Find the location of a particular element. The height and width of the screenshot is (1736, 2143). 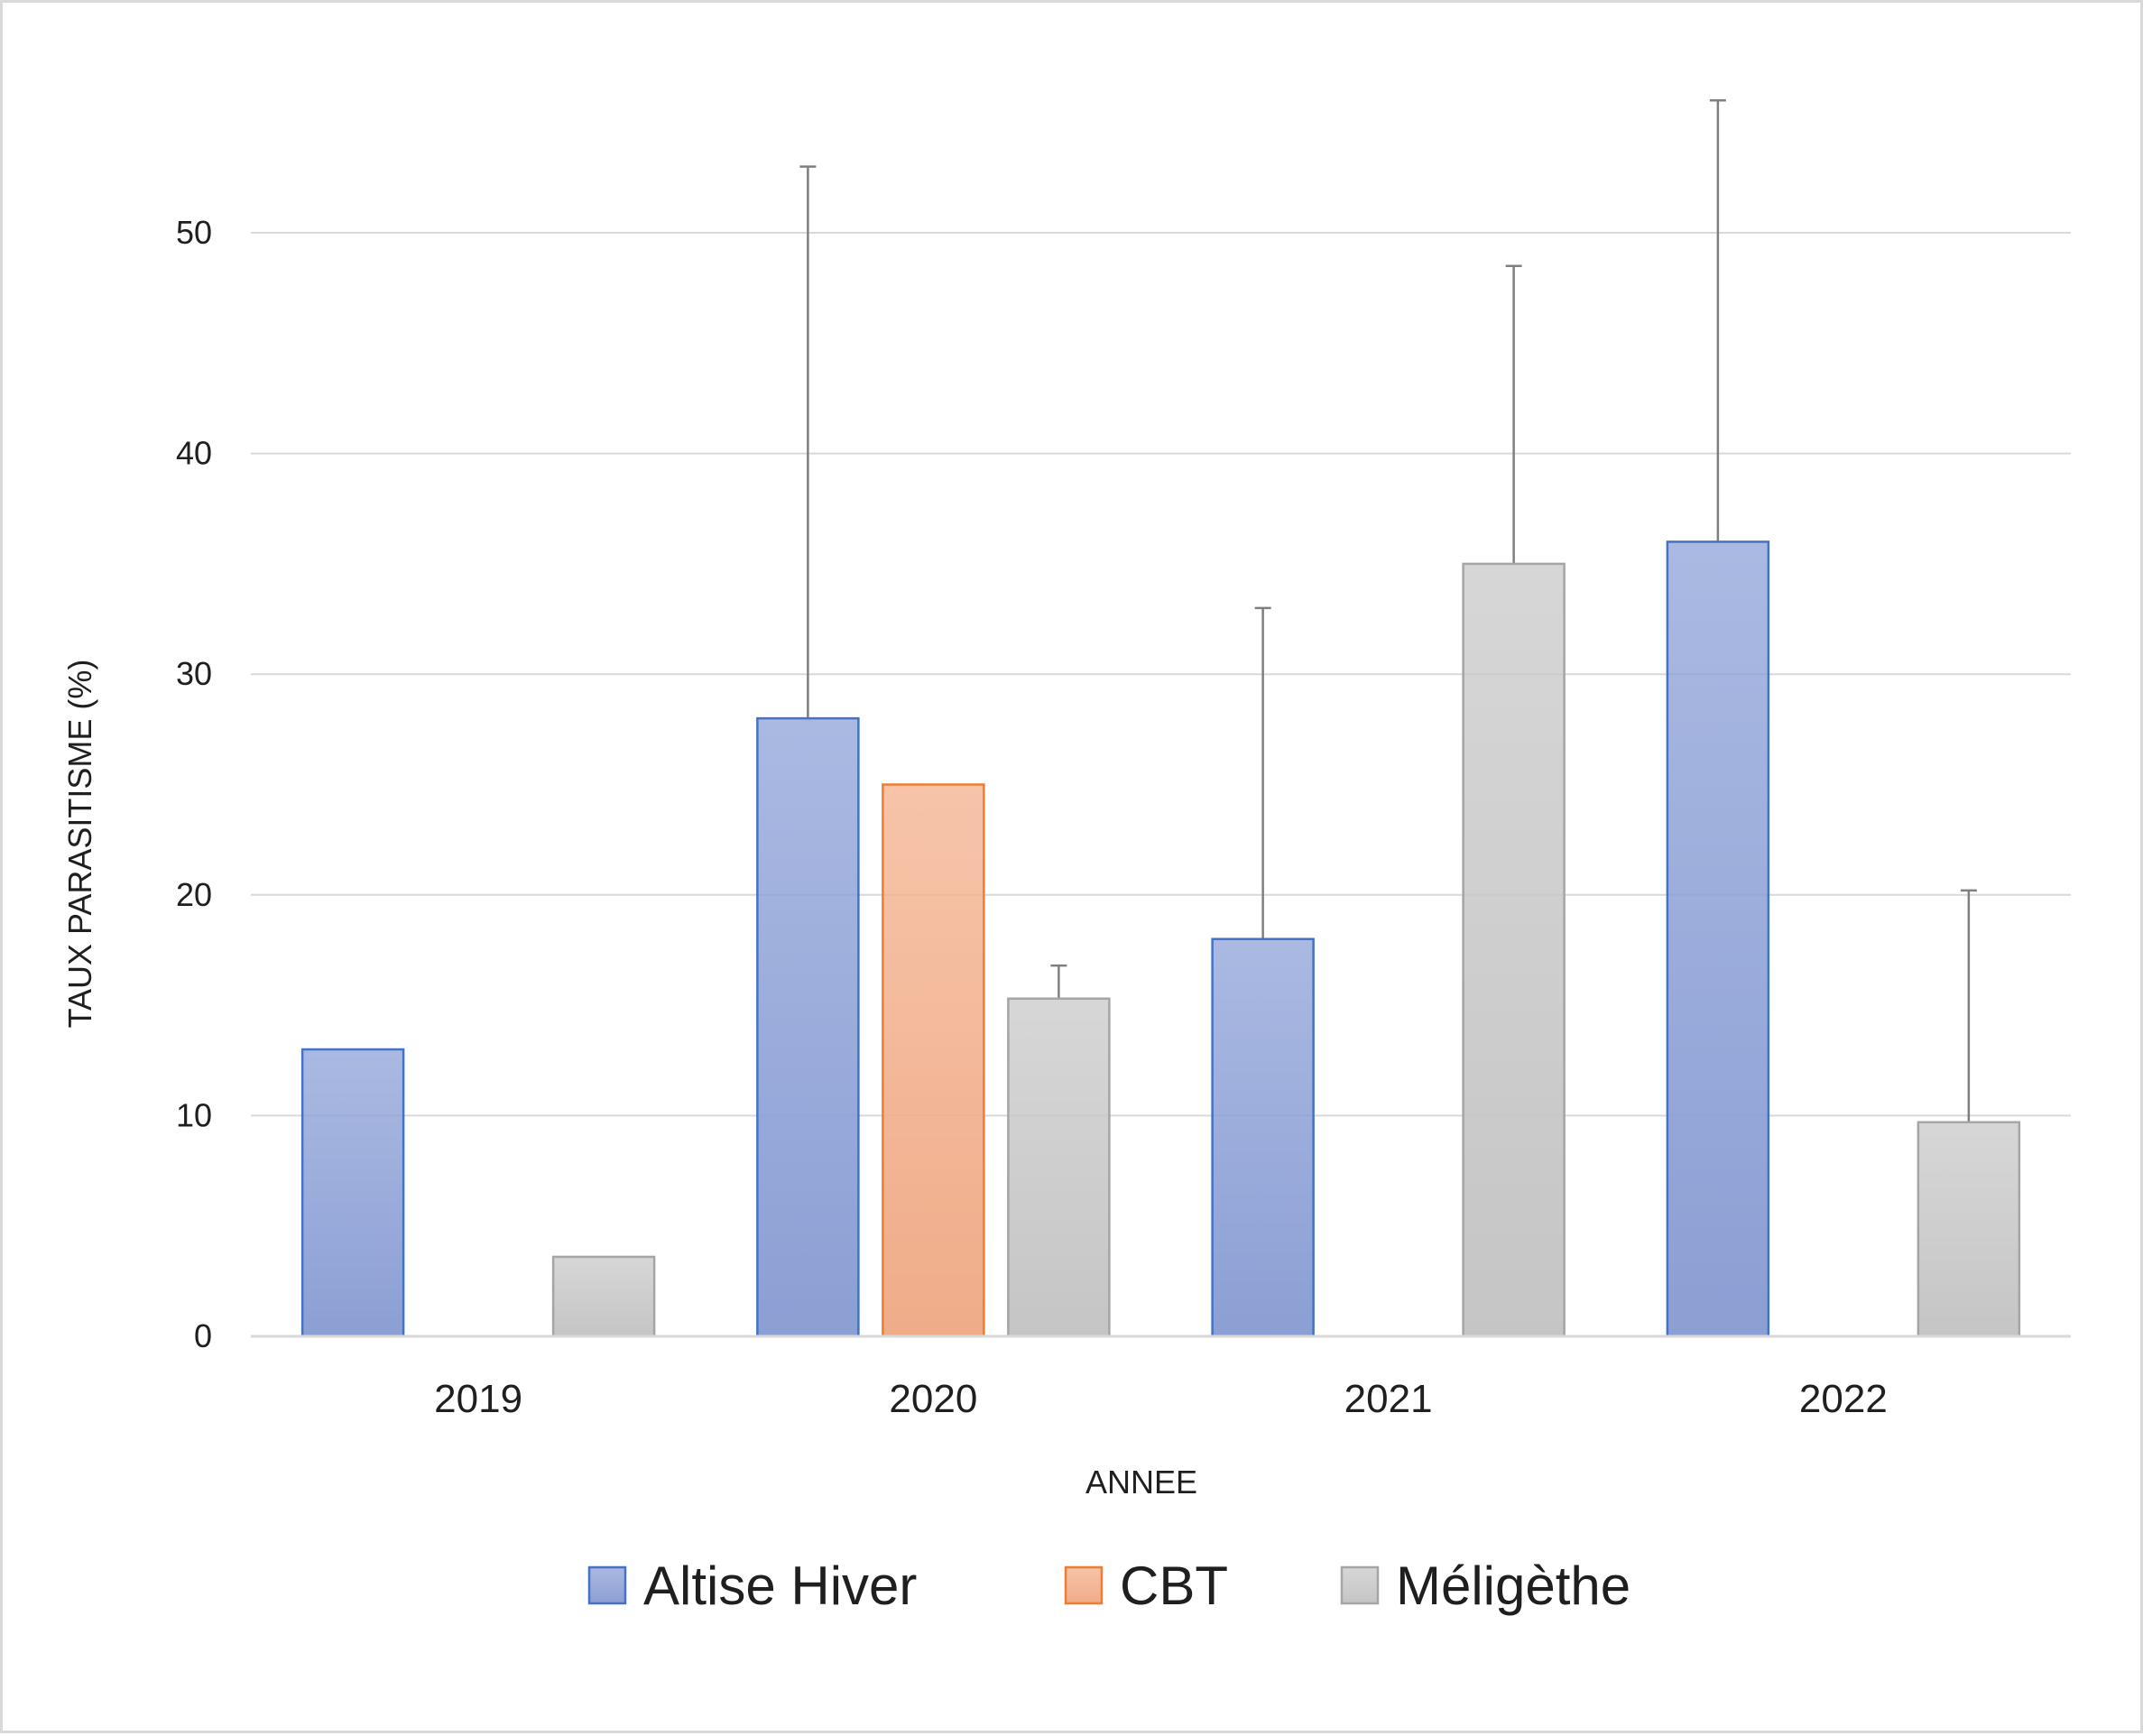

x-tick-label: 2021 is located at coordinates (1388, 1399).